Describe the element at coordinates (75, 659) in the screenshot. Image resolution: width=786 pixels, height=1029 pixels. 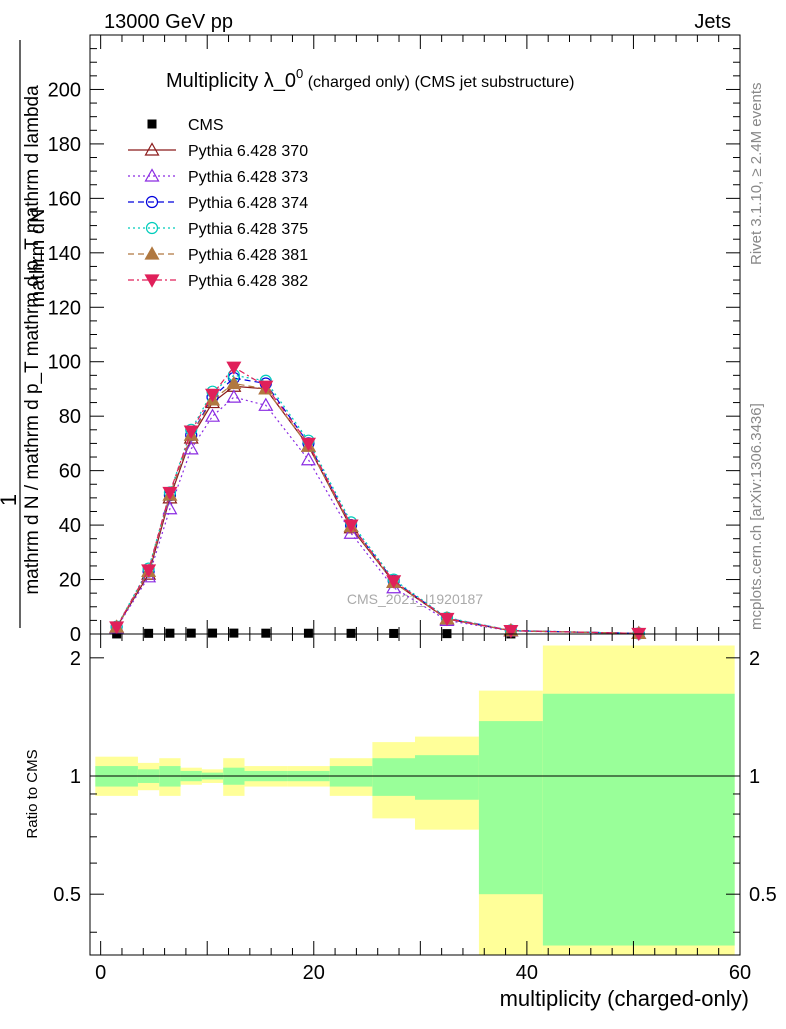
I see `ratio-y-tick-label: 2` at that location.